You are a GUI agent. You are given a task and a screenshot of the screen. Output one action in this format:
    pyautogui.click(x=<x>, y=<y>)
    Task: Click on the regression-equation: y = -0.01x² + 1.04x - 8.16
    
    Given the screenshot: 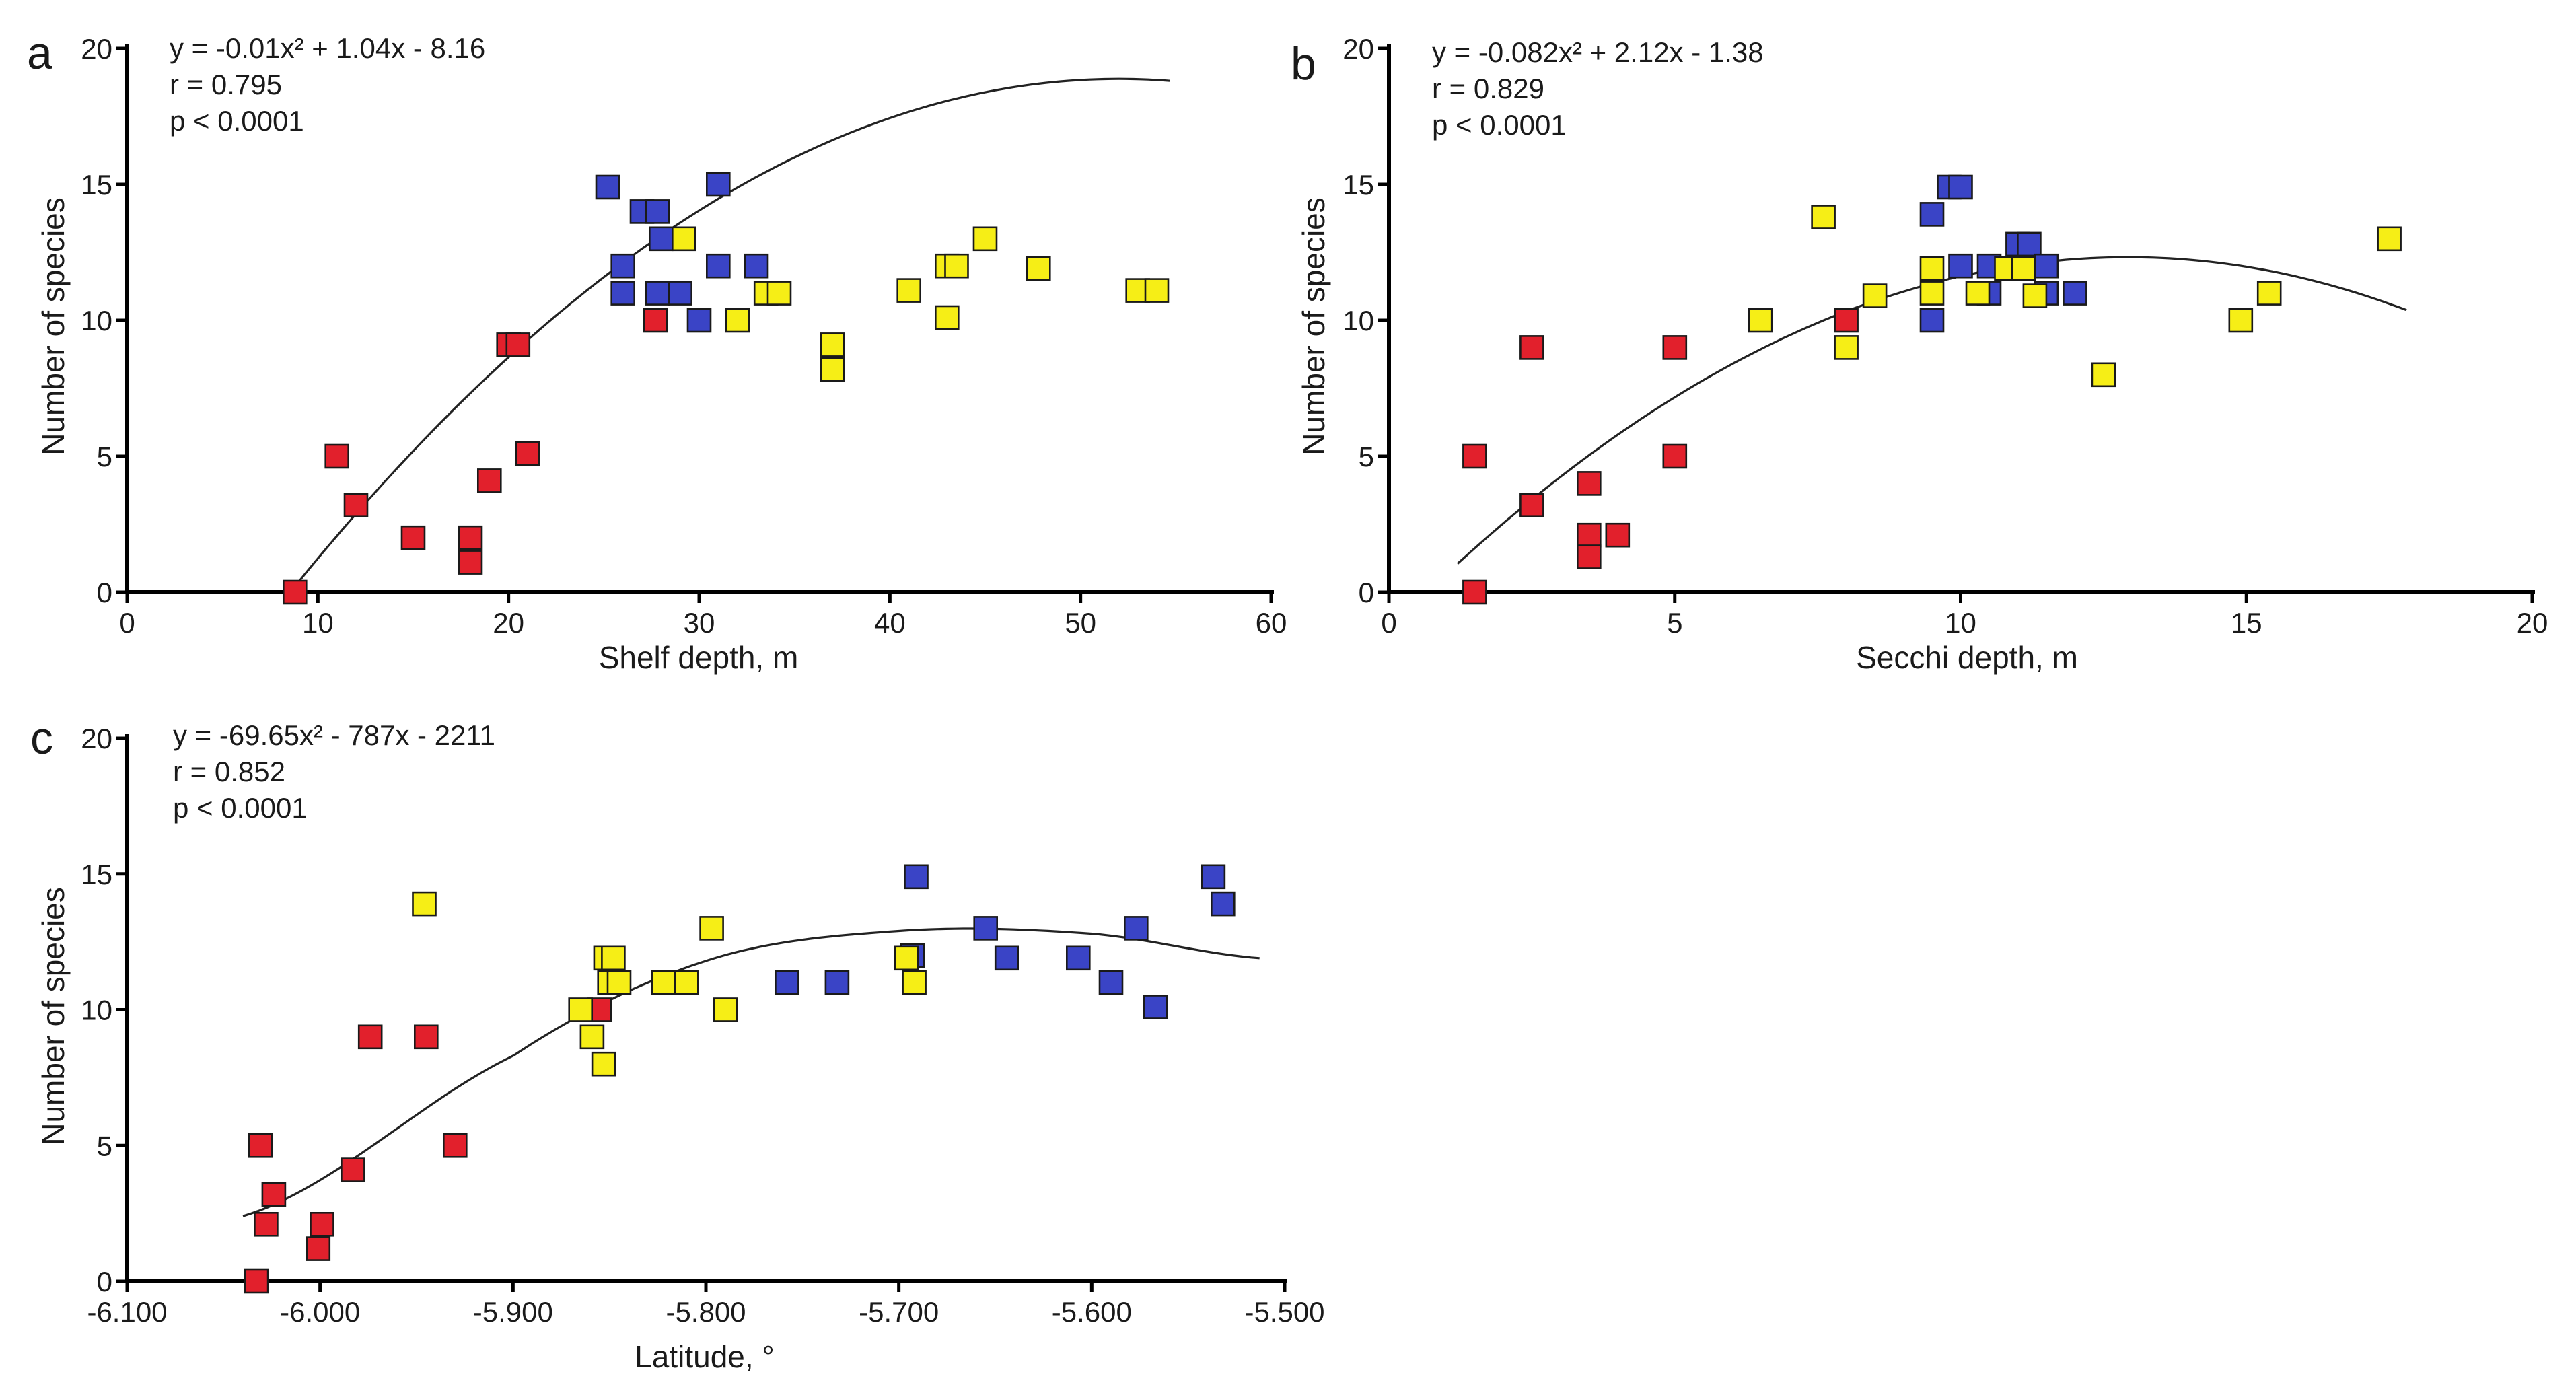 What is the action you would take?
    pyautogui.click(x=327, y=48)
    